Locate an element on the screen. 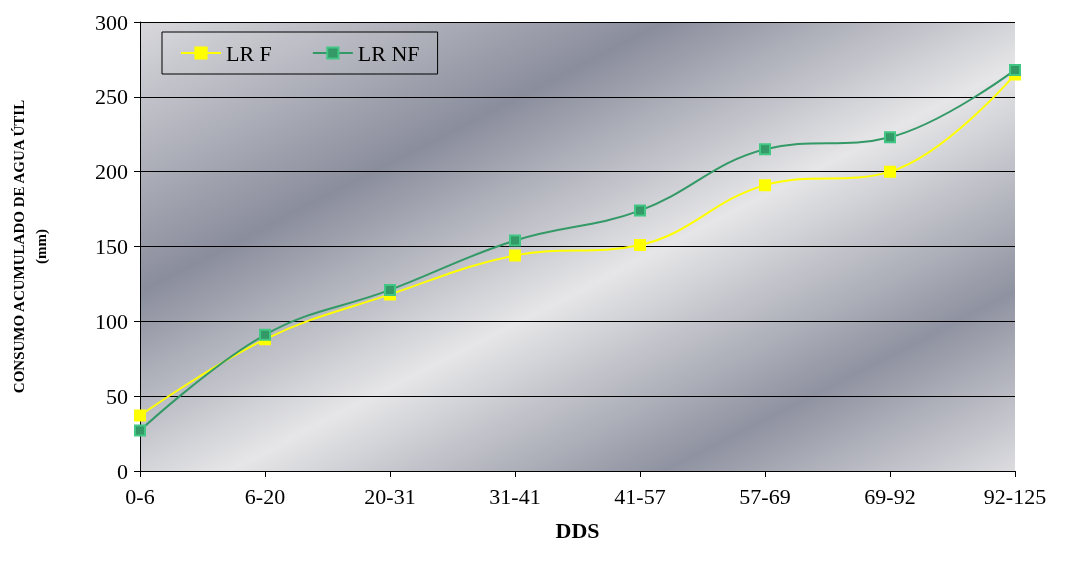 This screenshot has width=1065, height=562. y-tick-label: 150 is located at coordinates (111, 246).